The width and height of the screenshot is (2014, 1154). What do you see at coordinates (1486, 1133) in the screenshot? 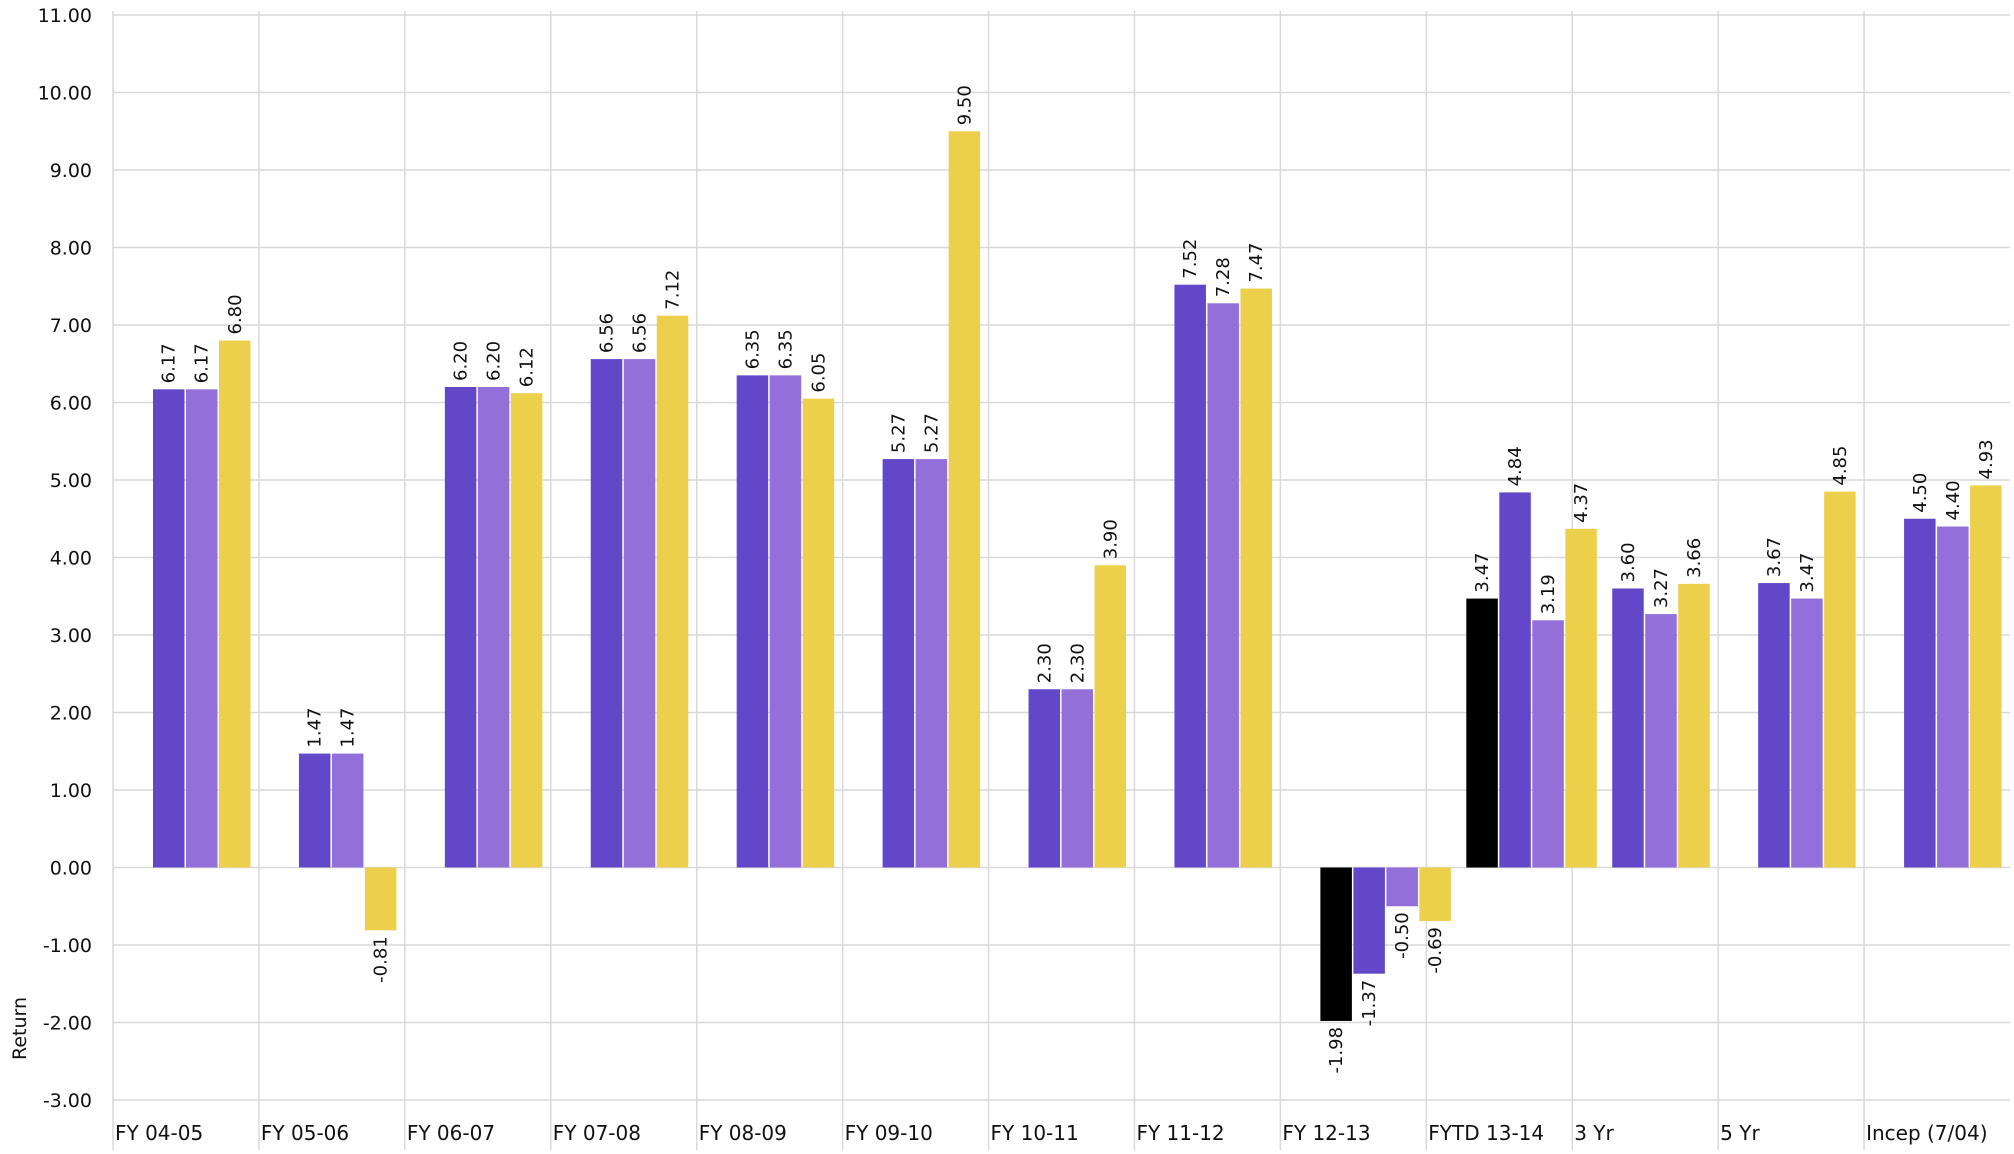
I see `x-category-label: FYTD 13-14` at bounding box center [1486, 1133].